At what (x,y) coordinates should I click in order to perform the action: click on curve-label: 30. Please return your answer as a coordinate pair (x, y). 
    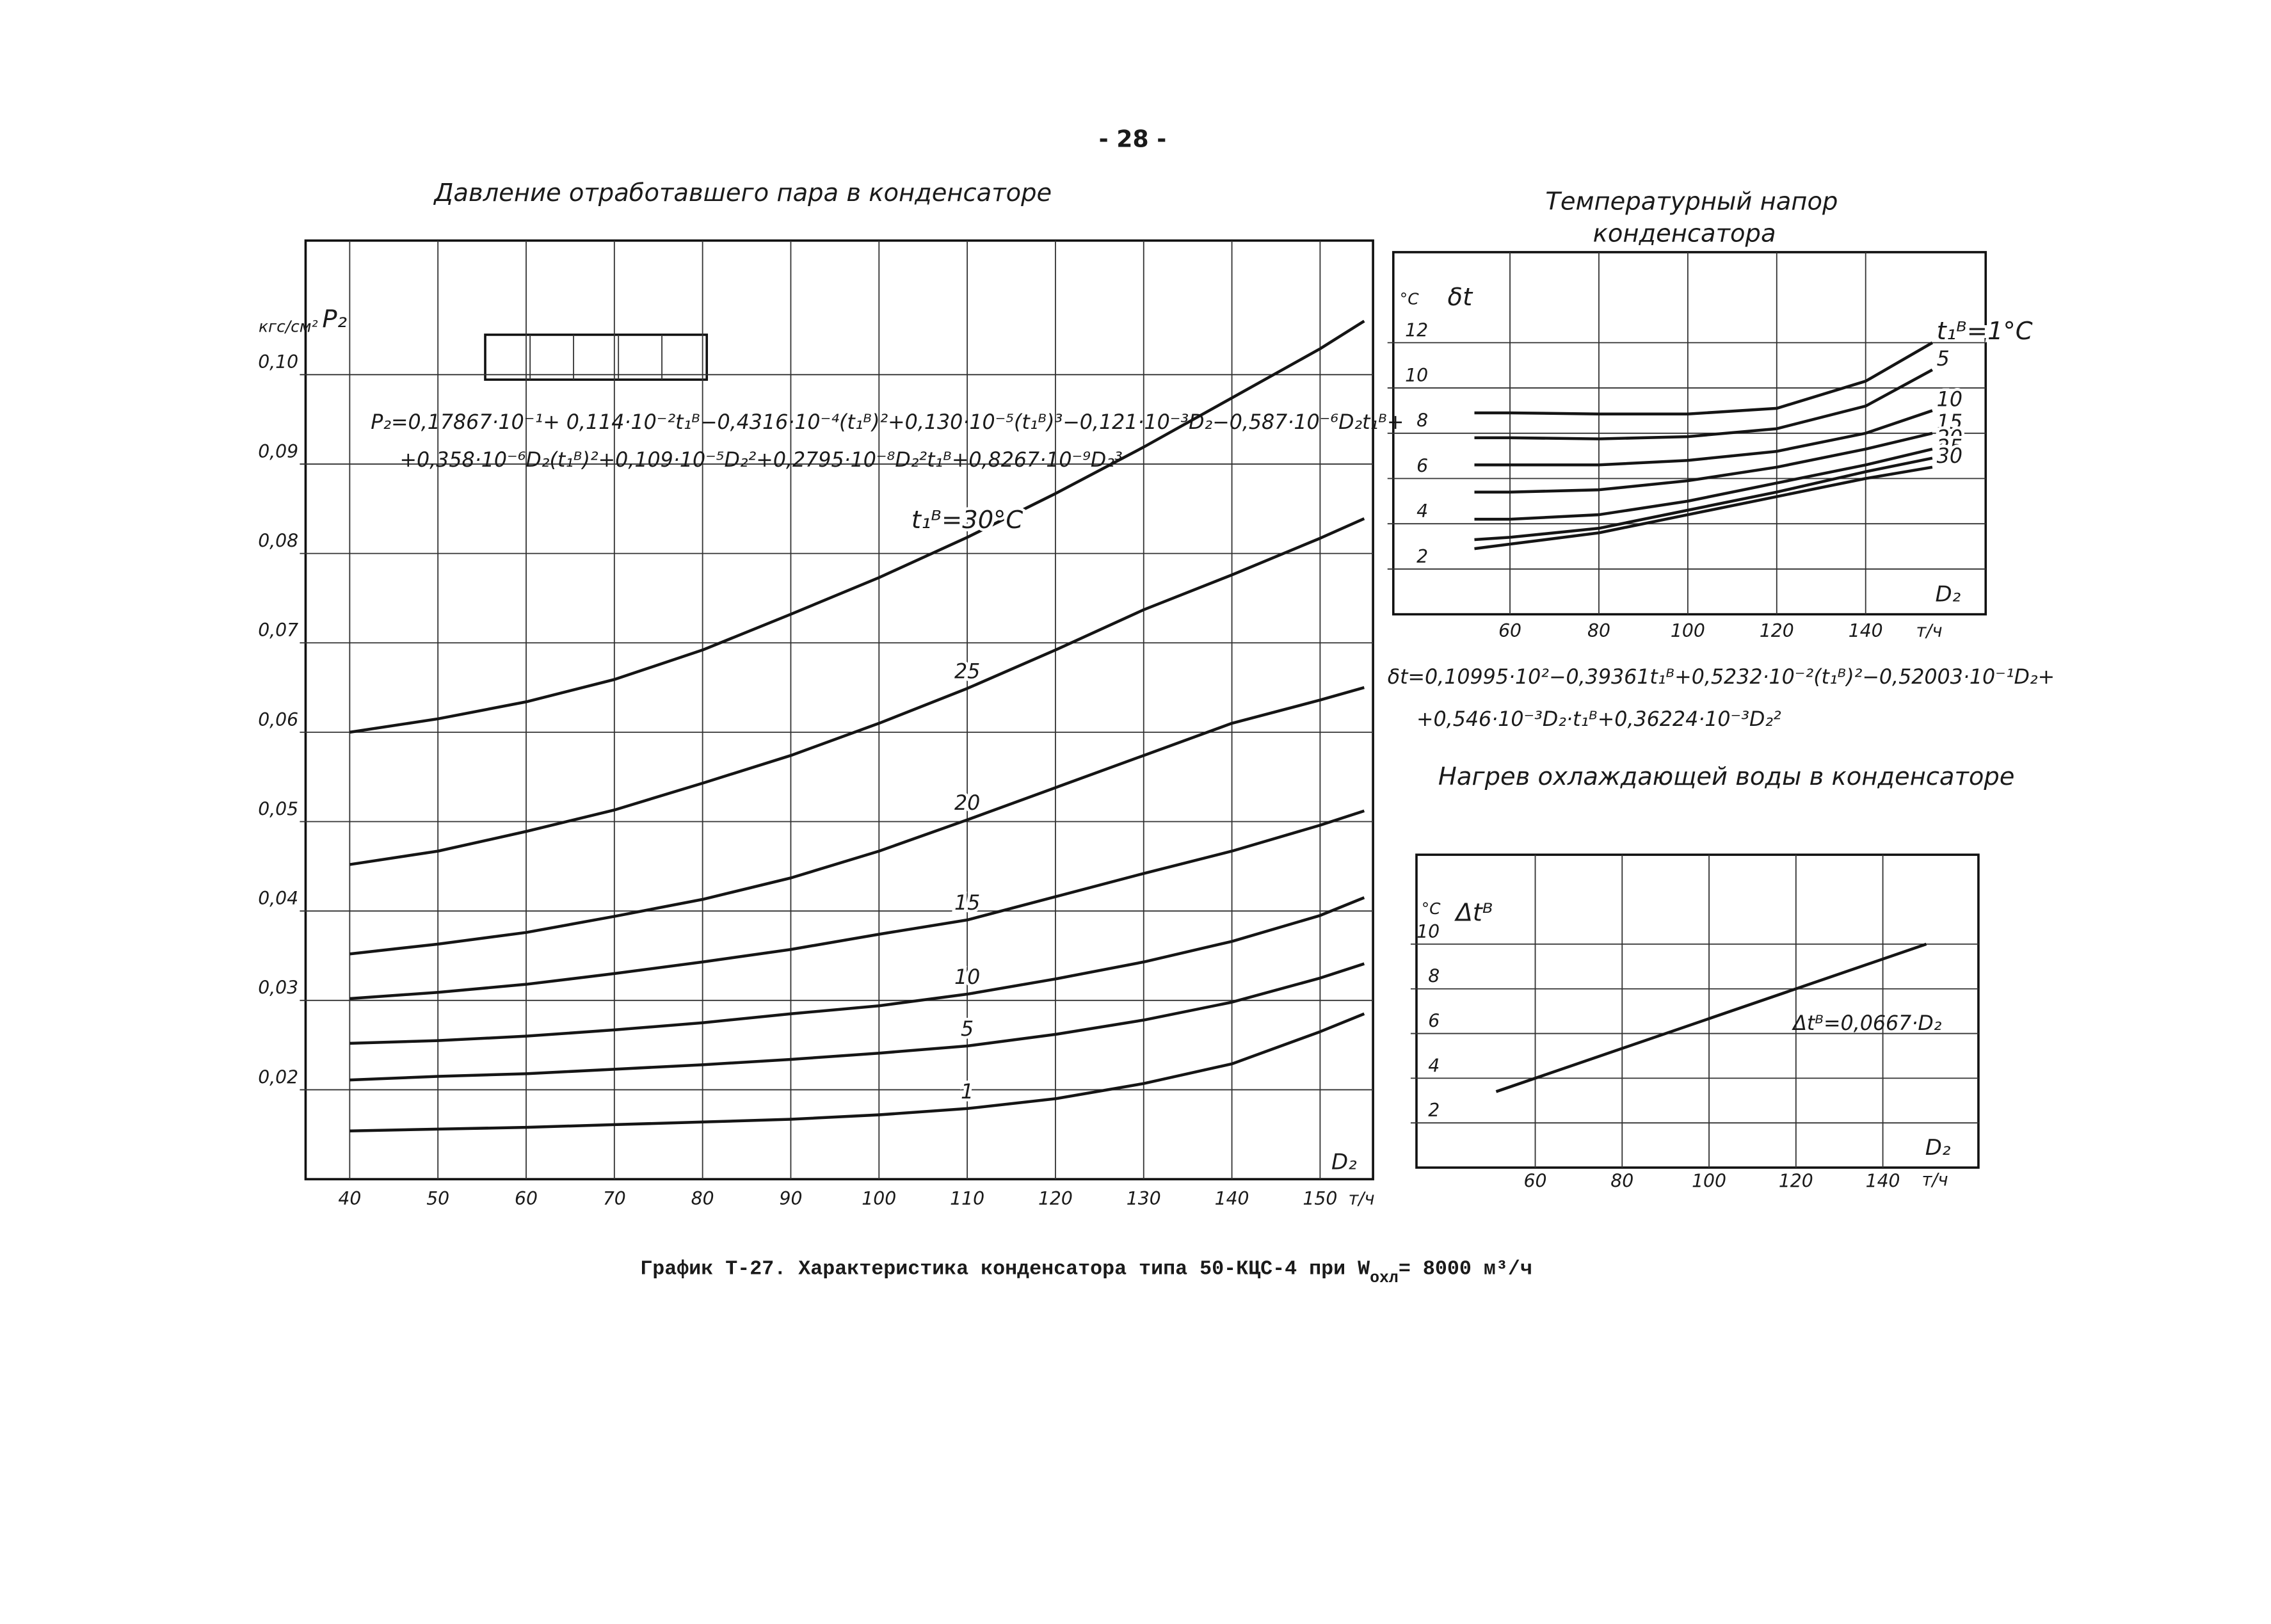
    Looking at the image, I should click on (1949, 457).